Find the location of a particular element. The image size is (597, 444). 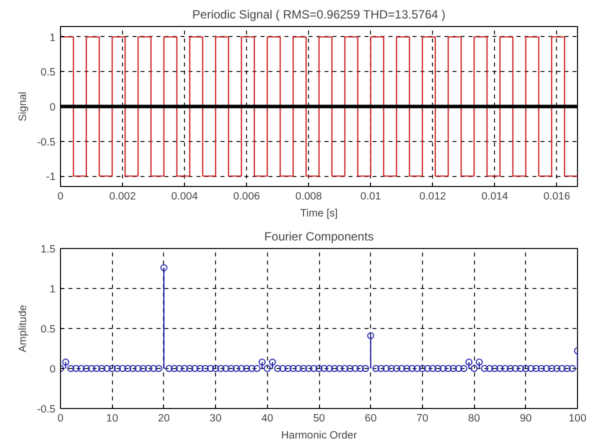

x-tick-label: 0.006 is located at coordinates (246, 196).